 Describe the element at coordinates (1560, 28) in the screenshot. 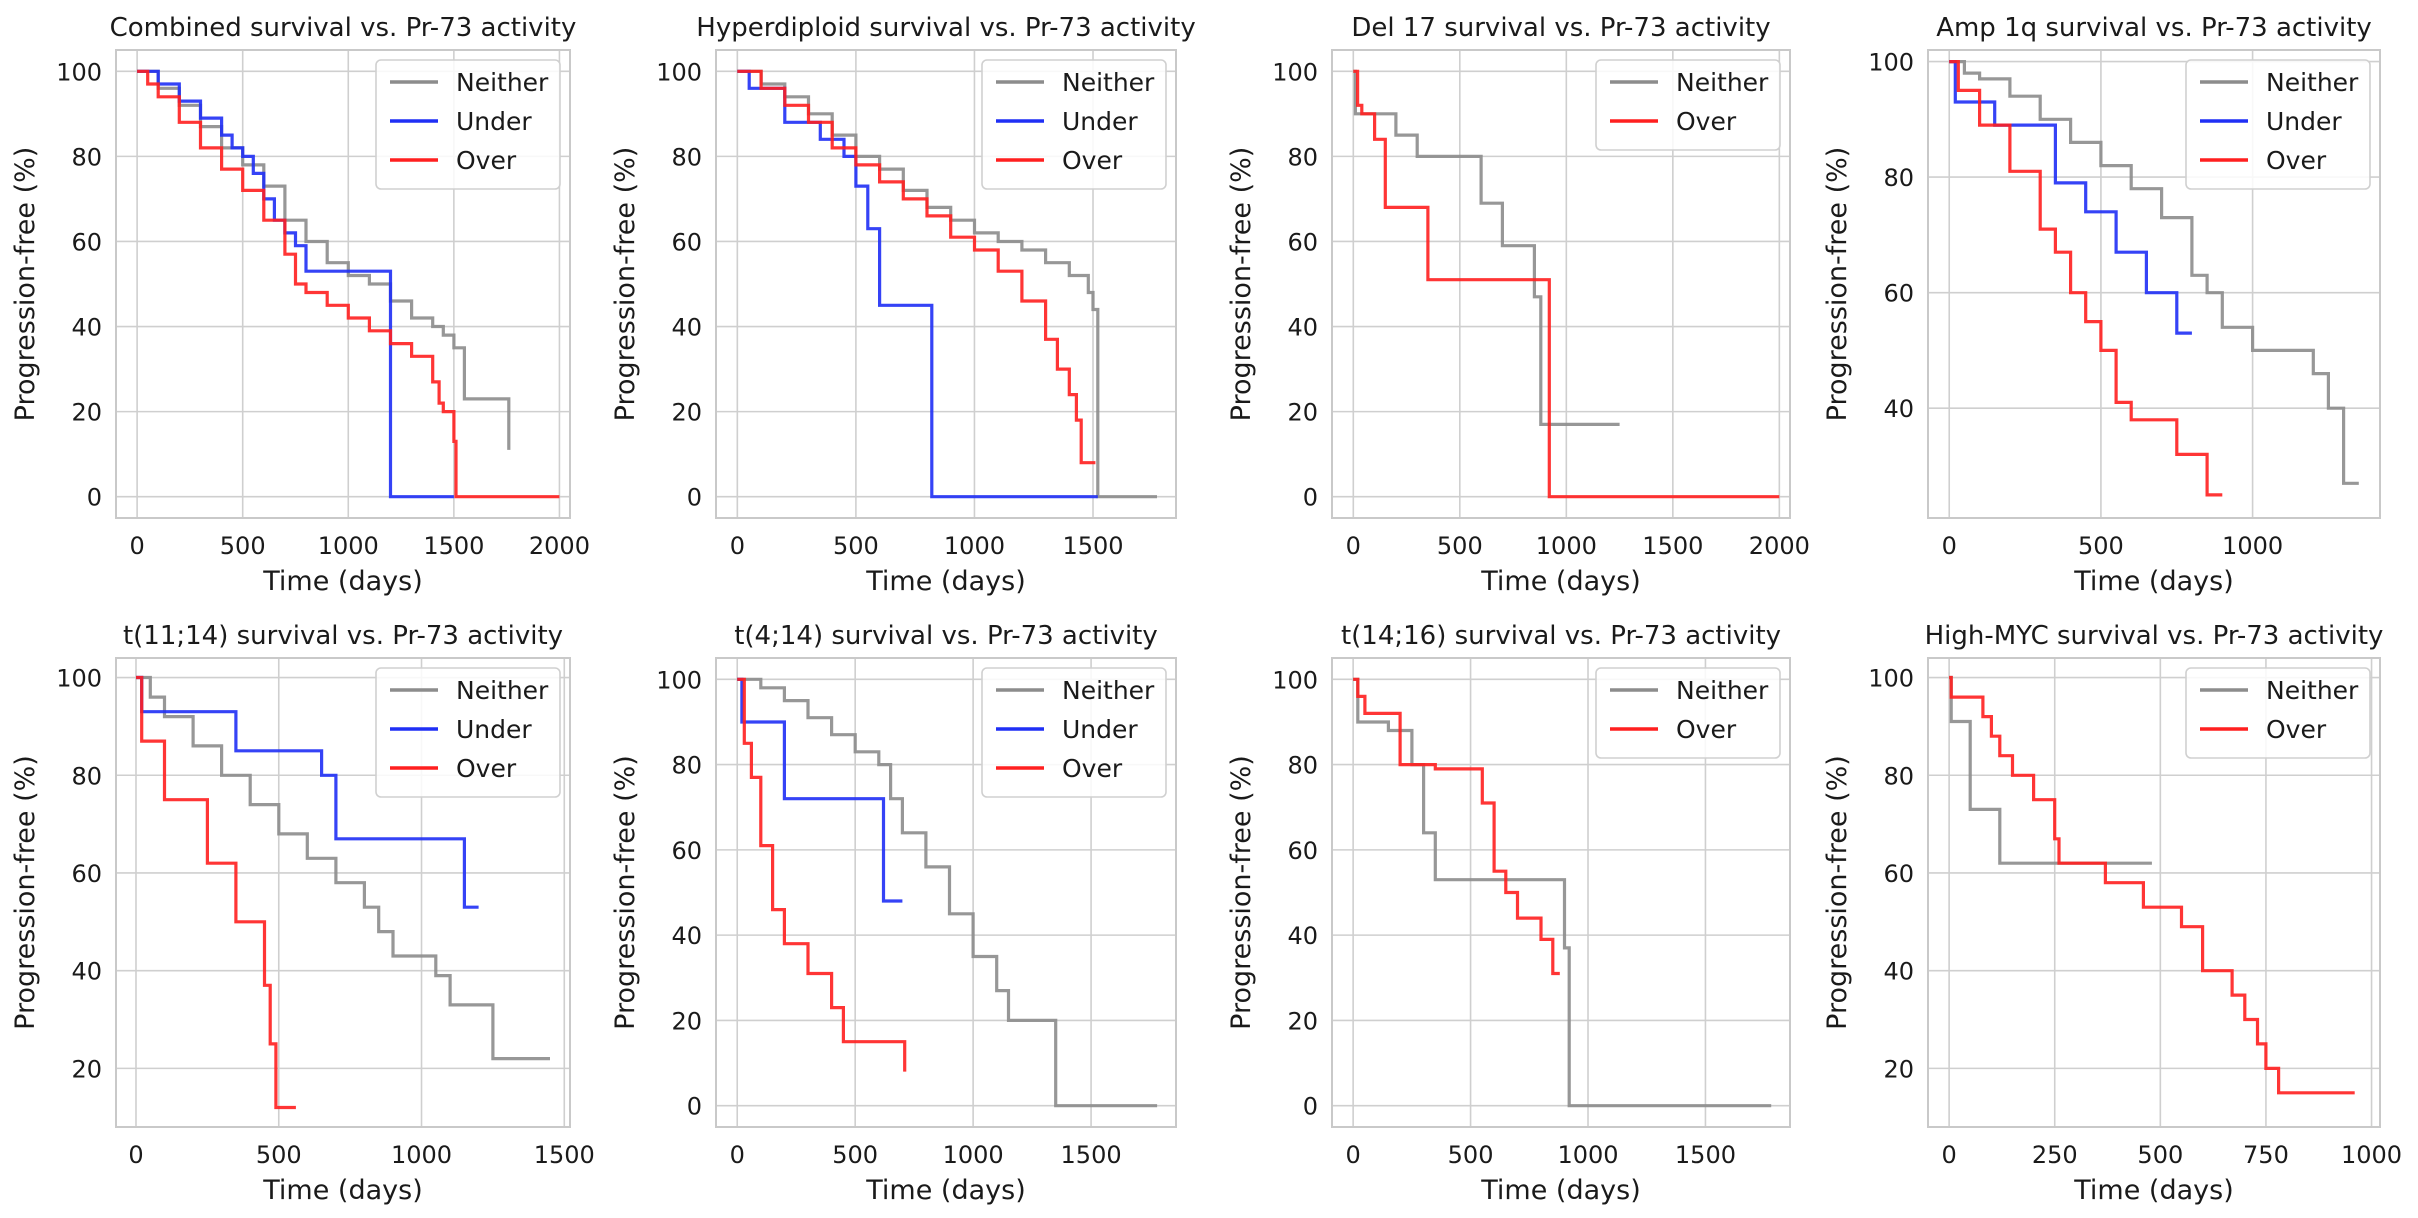

I see `chart-title: Del 17 survival vs. Pr-73 activity` at that location.